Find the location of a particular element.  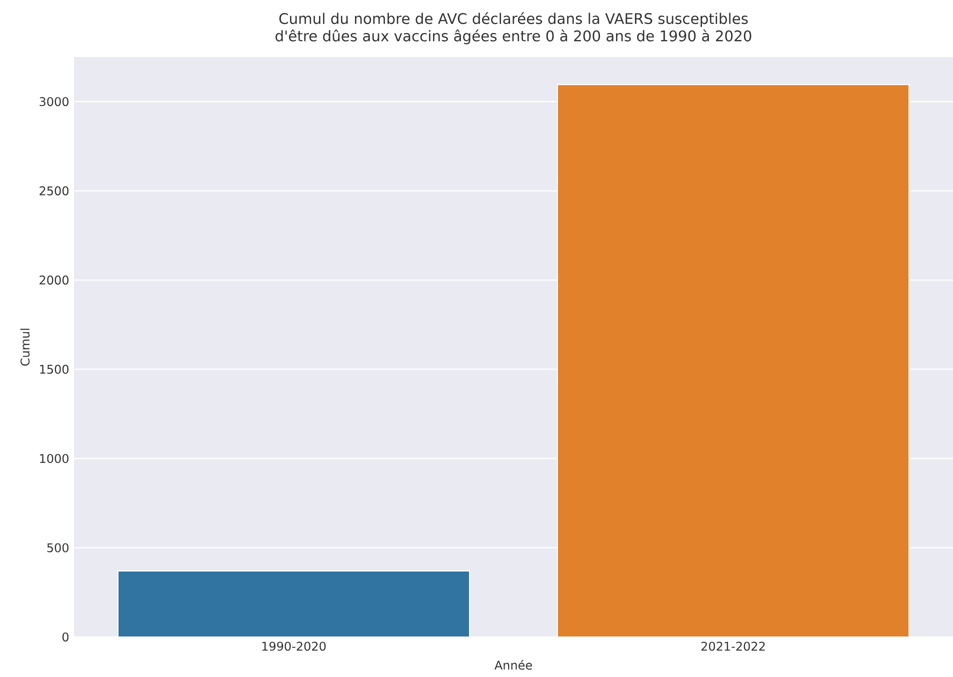

y-axis-title: Cumul is located at coordinates (25, 347).